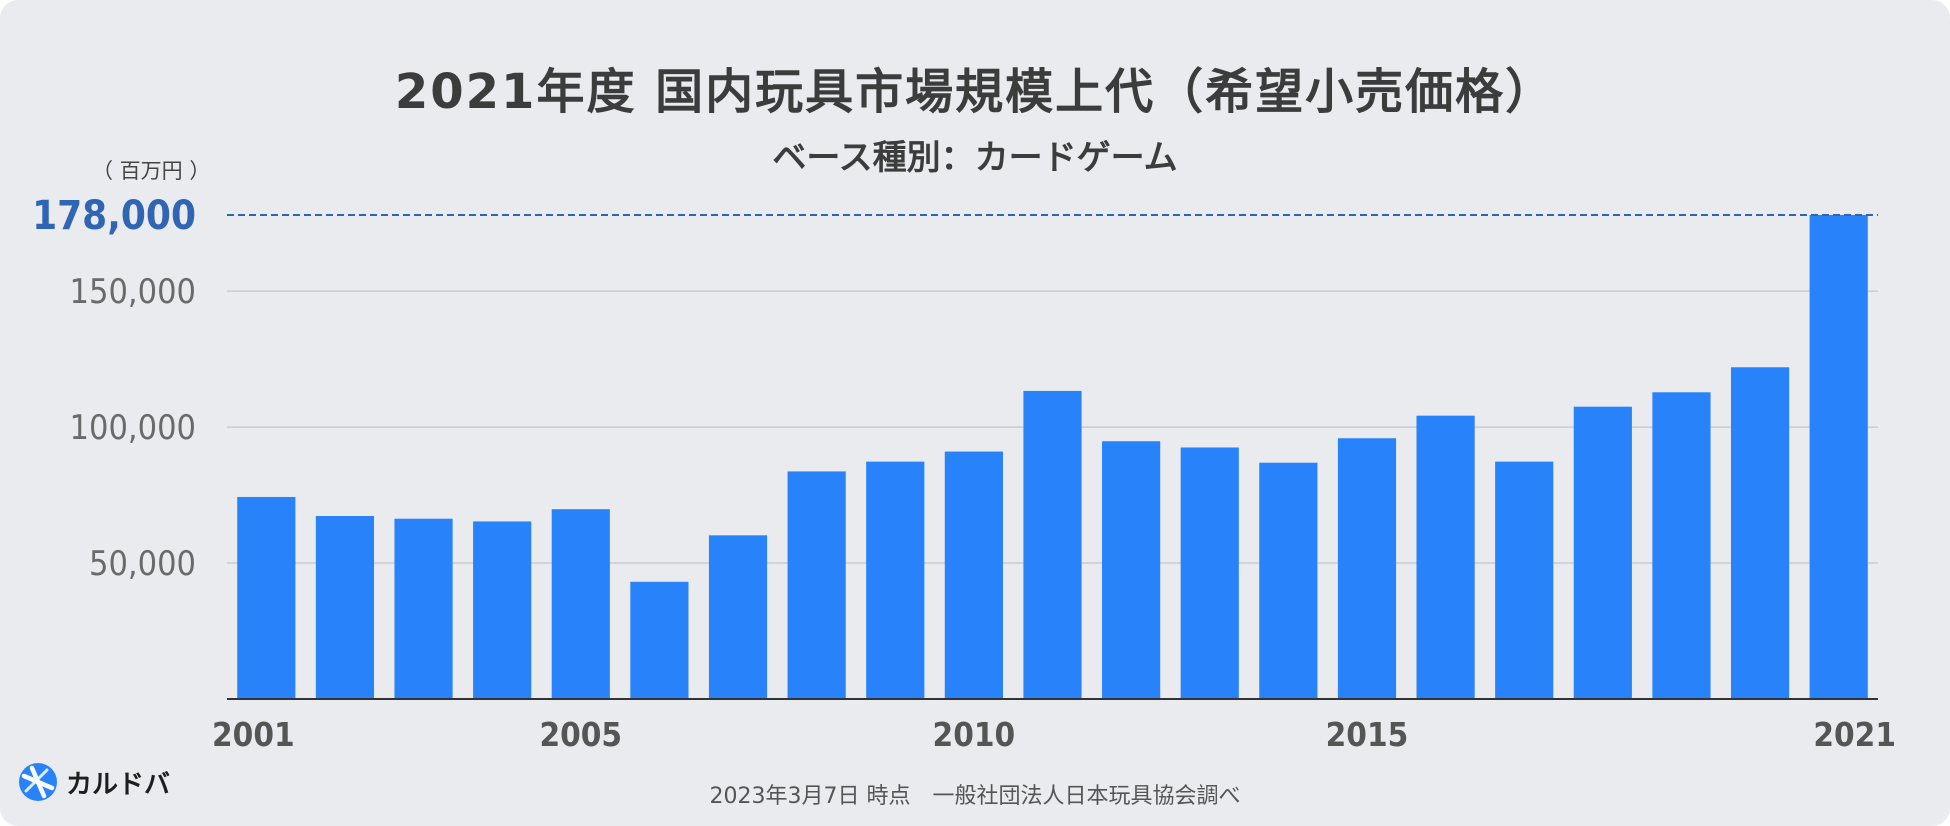  Describe the element at coordinates (816, 585) in the screenshot. I see `bar-2008` at that location.